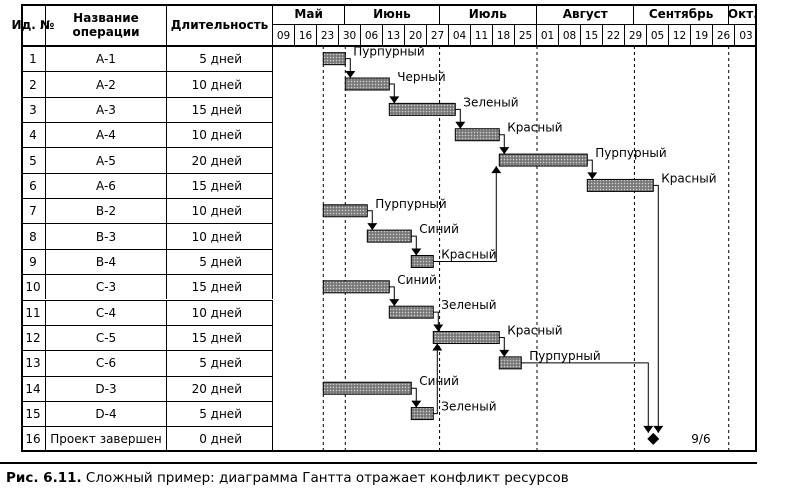 Image resolution: width=790 pixels, height=502 pixels. I want to click on row-name: C-4, so click(106, 312).